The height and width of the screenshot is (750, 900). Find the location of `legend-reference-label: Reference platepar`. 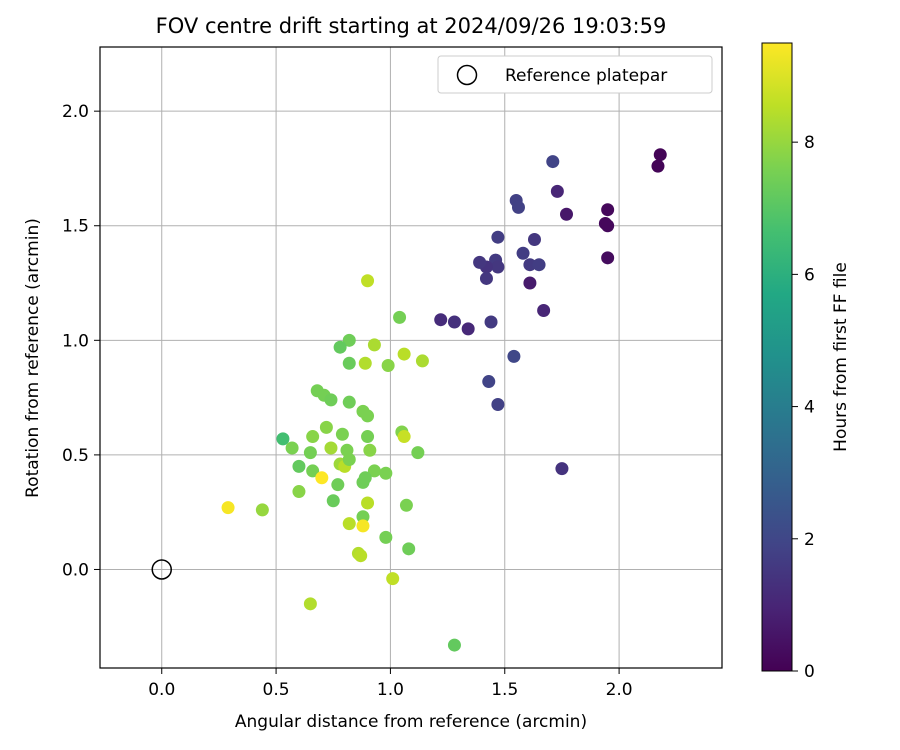

legend-reference-label: Reference platepar is located at coordinates (586, 76).